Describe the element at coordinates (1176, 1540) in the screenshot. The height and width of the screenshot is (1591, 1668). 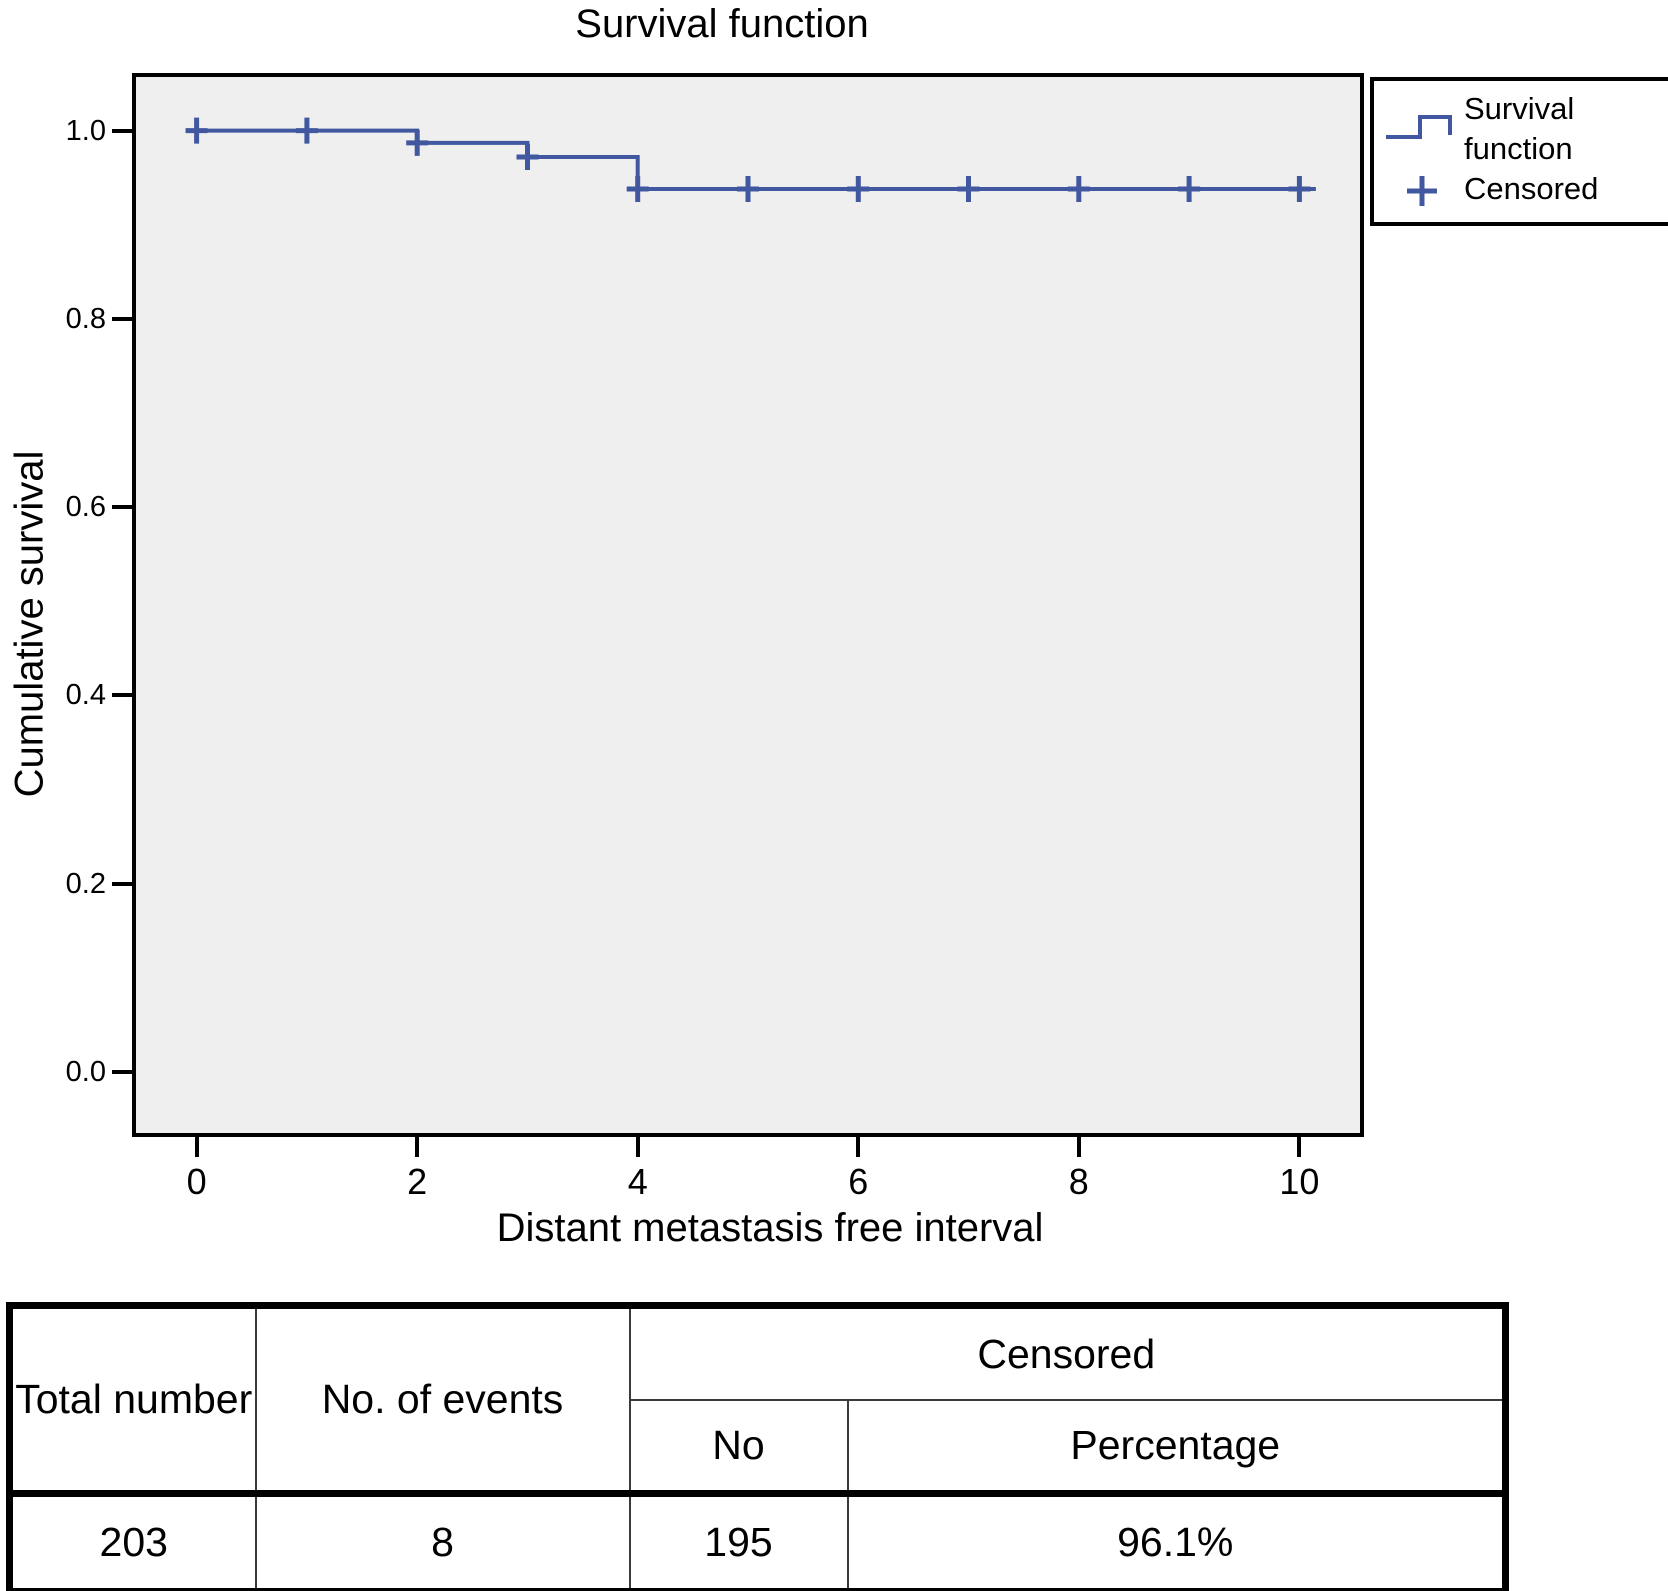
I see `value-censored-percentage: 96.1%` at that location.